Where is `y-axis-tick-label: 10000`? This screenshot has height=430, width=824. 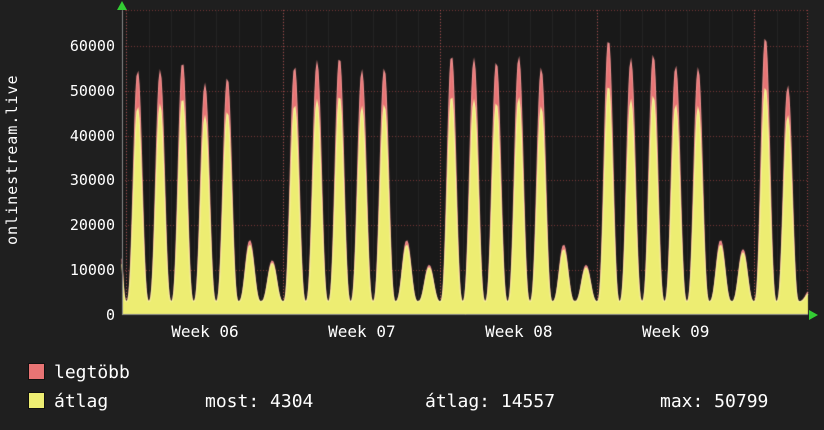
y-axis-tick-label: 10000 is located at coordinates (92, 270).